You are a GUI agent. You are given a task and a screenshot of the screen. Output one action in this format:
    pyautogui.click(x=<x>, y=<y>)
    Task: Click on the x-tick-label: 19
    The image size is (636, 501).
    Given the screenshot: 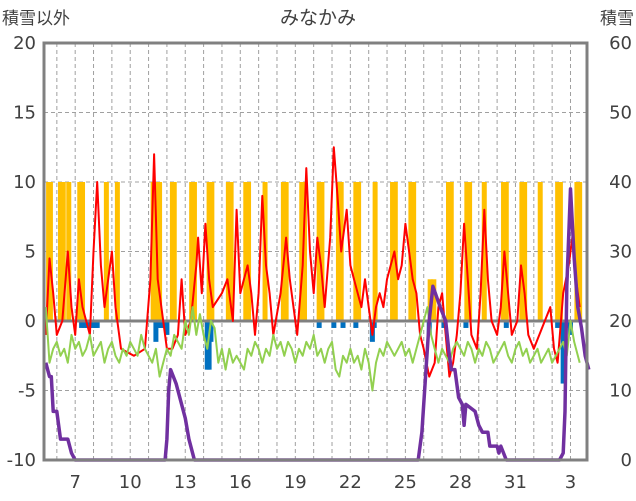 What is the action you would take?
    pyautogui.click(x=295, y=482)
    